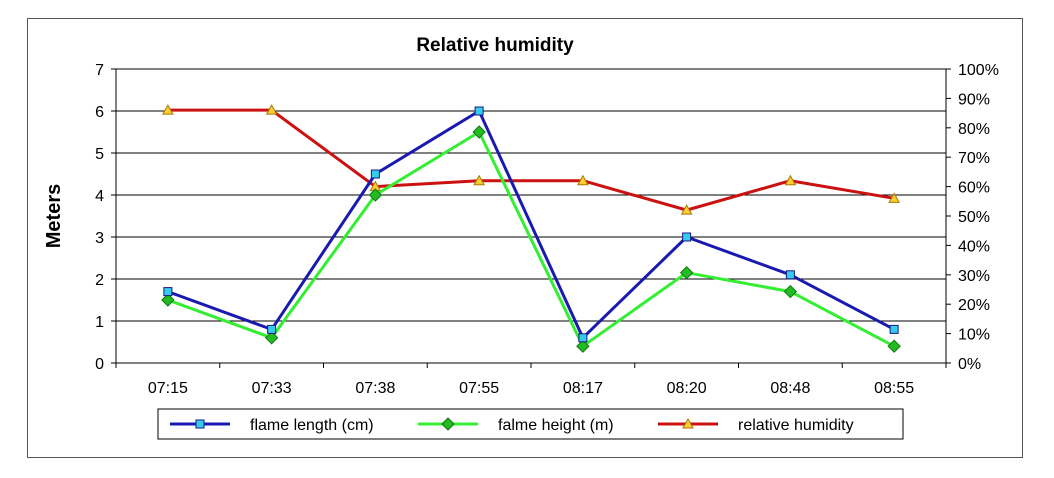 This screenshot has height=478, width=1054. Describe the element at coordinates (312, 425) in the screenshot. I see `legend-label: flame length (cm)` at that location.